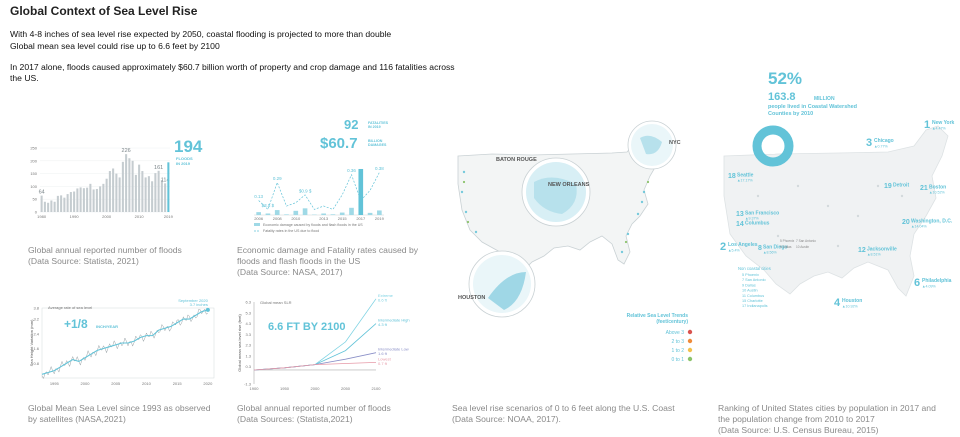  Describe the element at coordinates (917, 283) in the screenshot. I see `city-rank: 6` at that location.